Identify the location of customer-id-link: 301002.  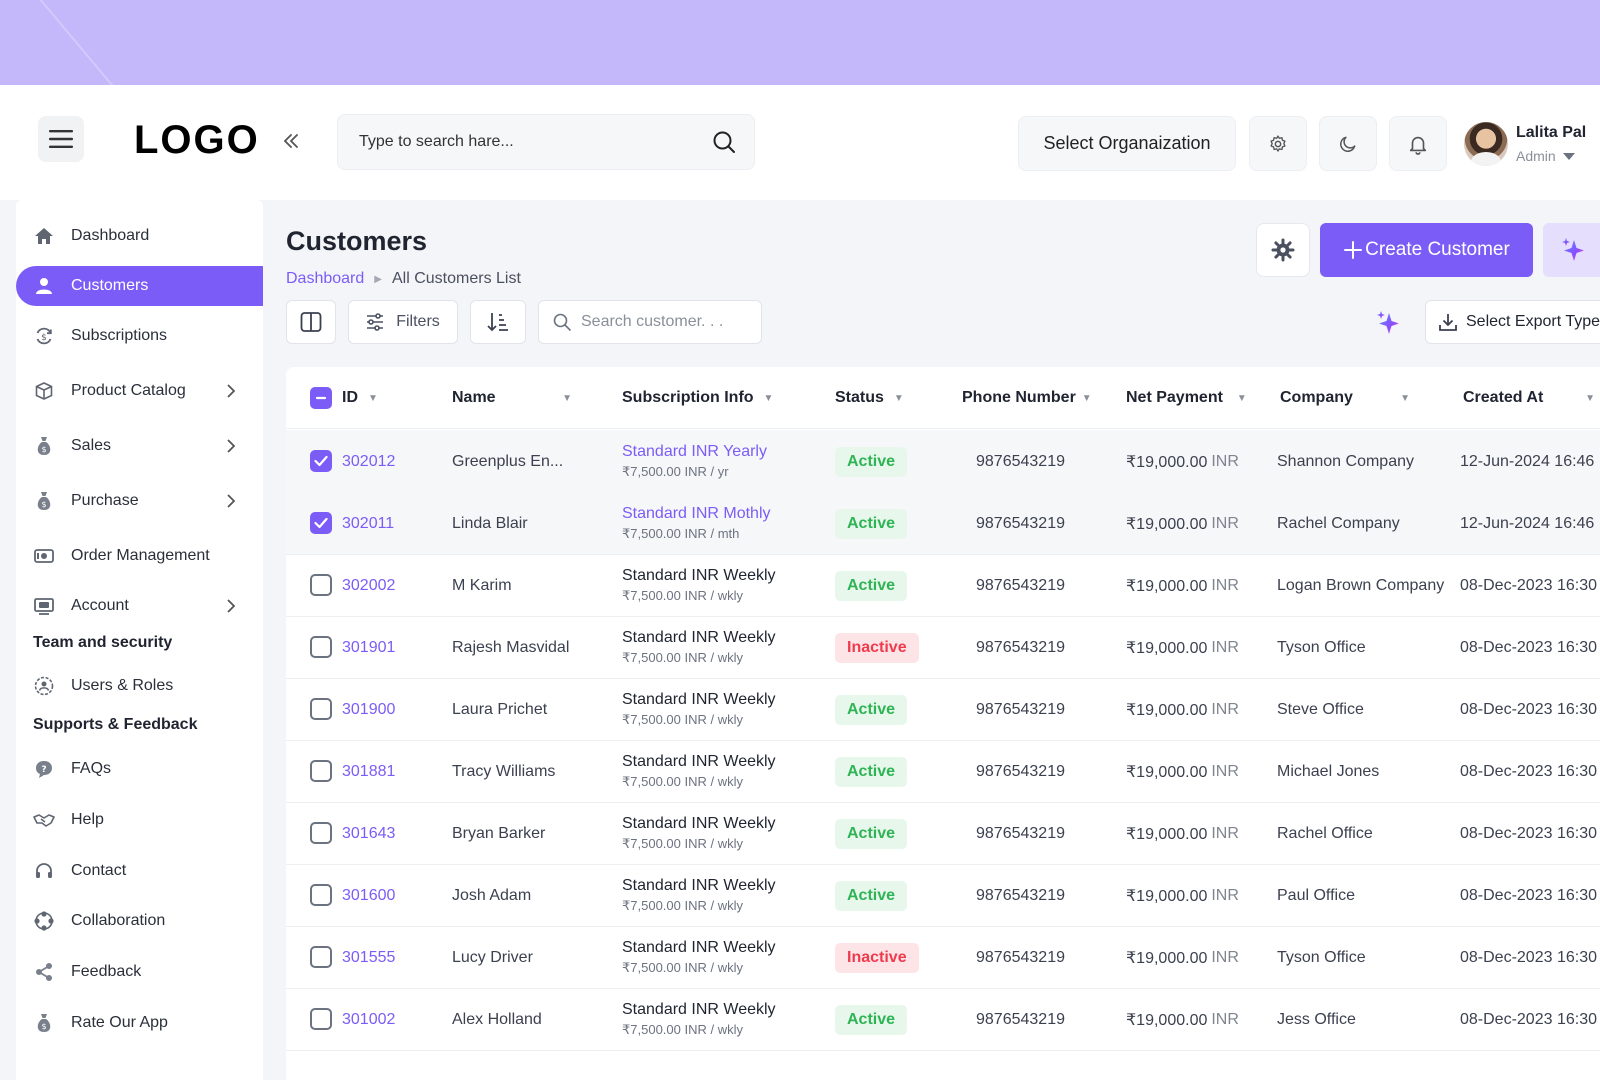
(369, 1019).